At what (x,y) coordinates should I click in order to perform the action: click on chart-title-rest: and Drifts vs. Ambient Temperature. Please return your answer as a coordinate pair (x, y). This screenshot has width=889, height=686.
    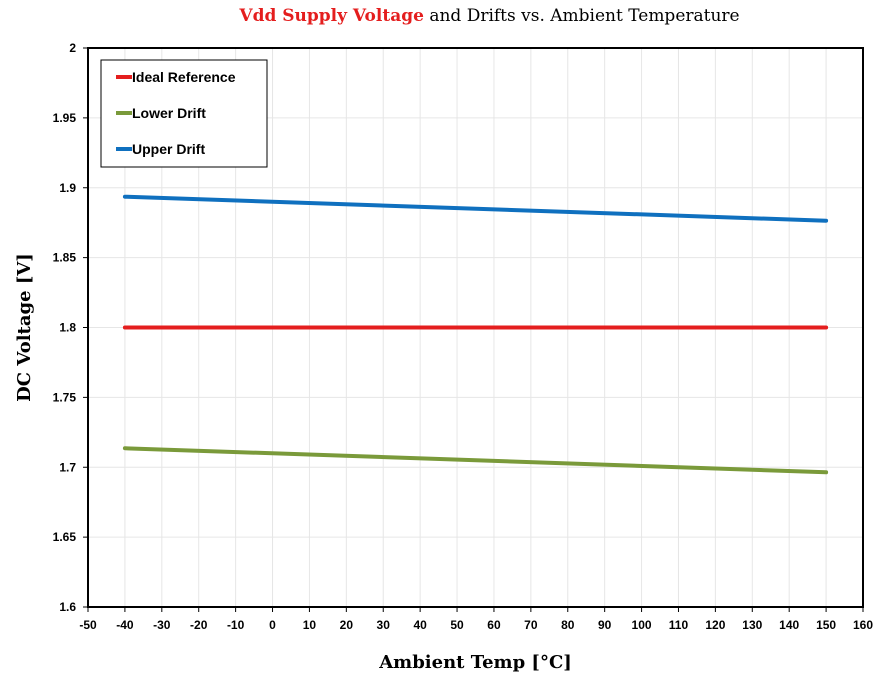
    Looking at the image, I should click on (581, 16).